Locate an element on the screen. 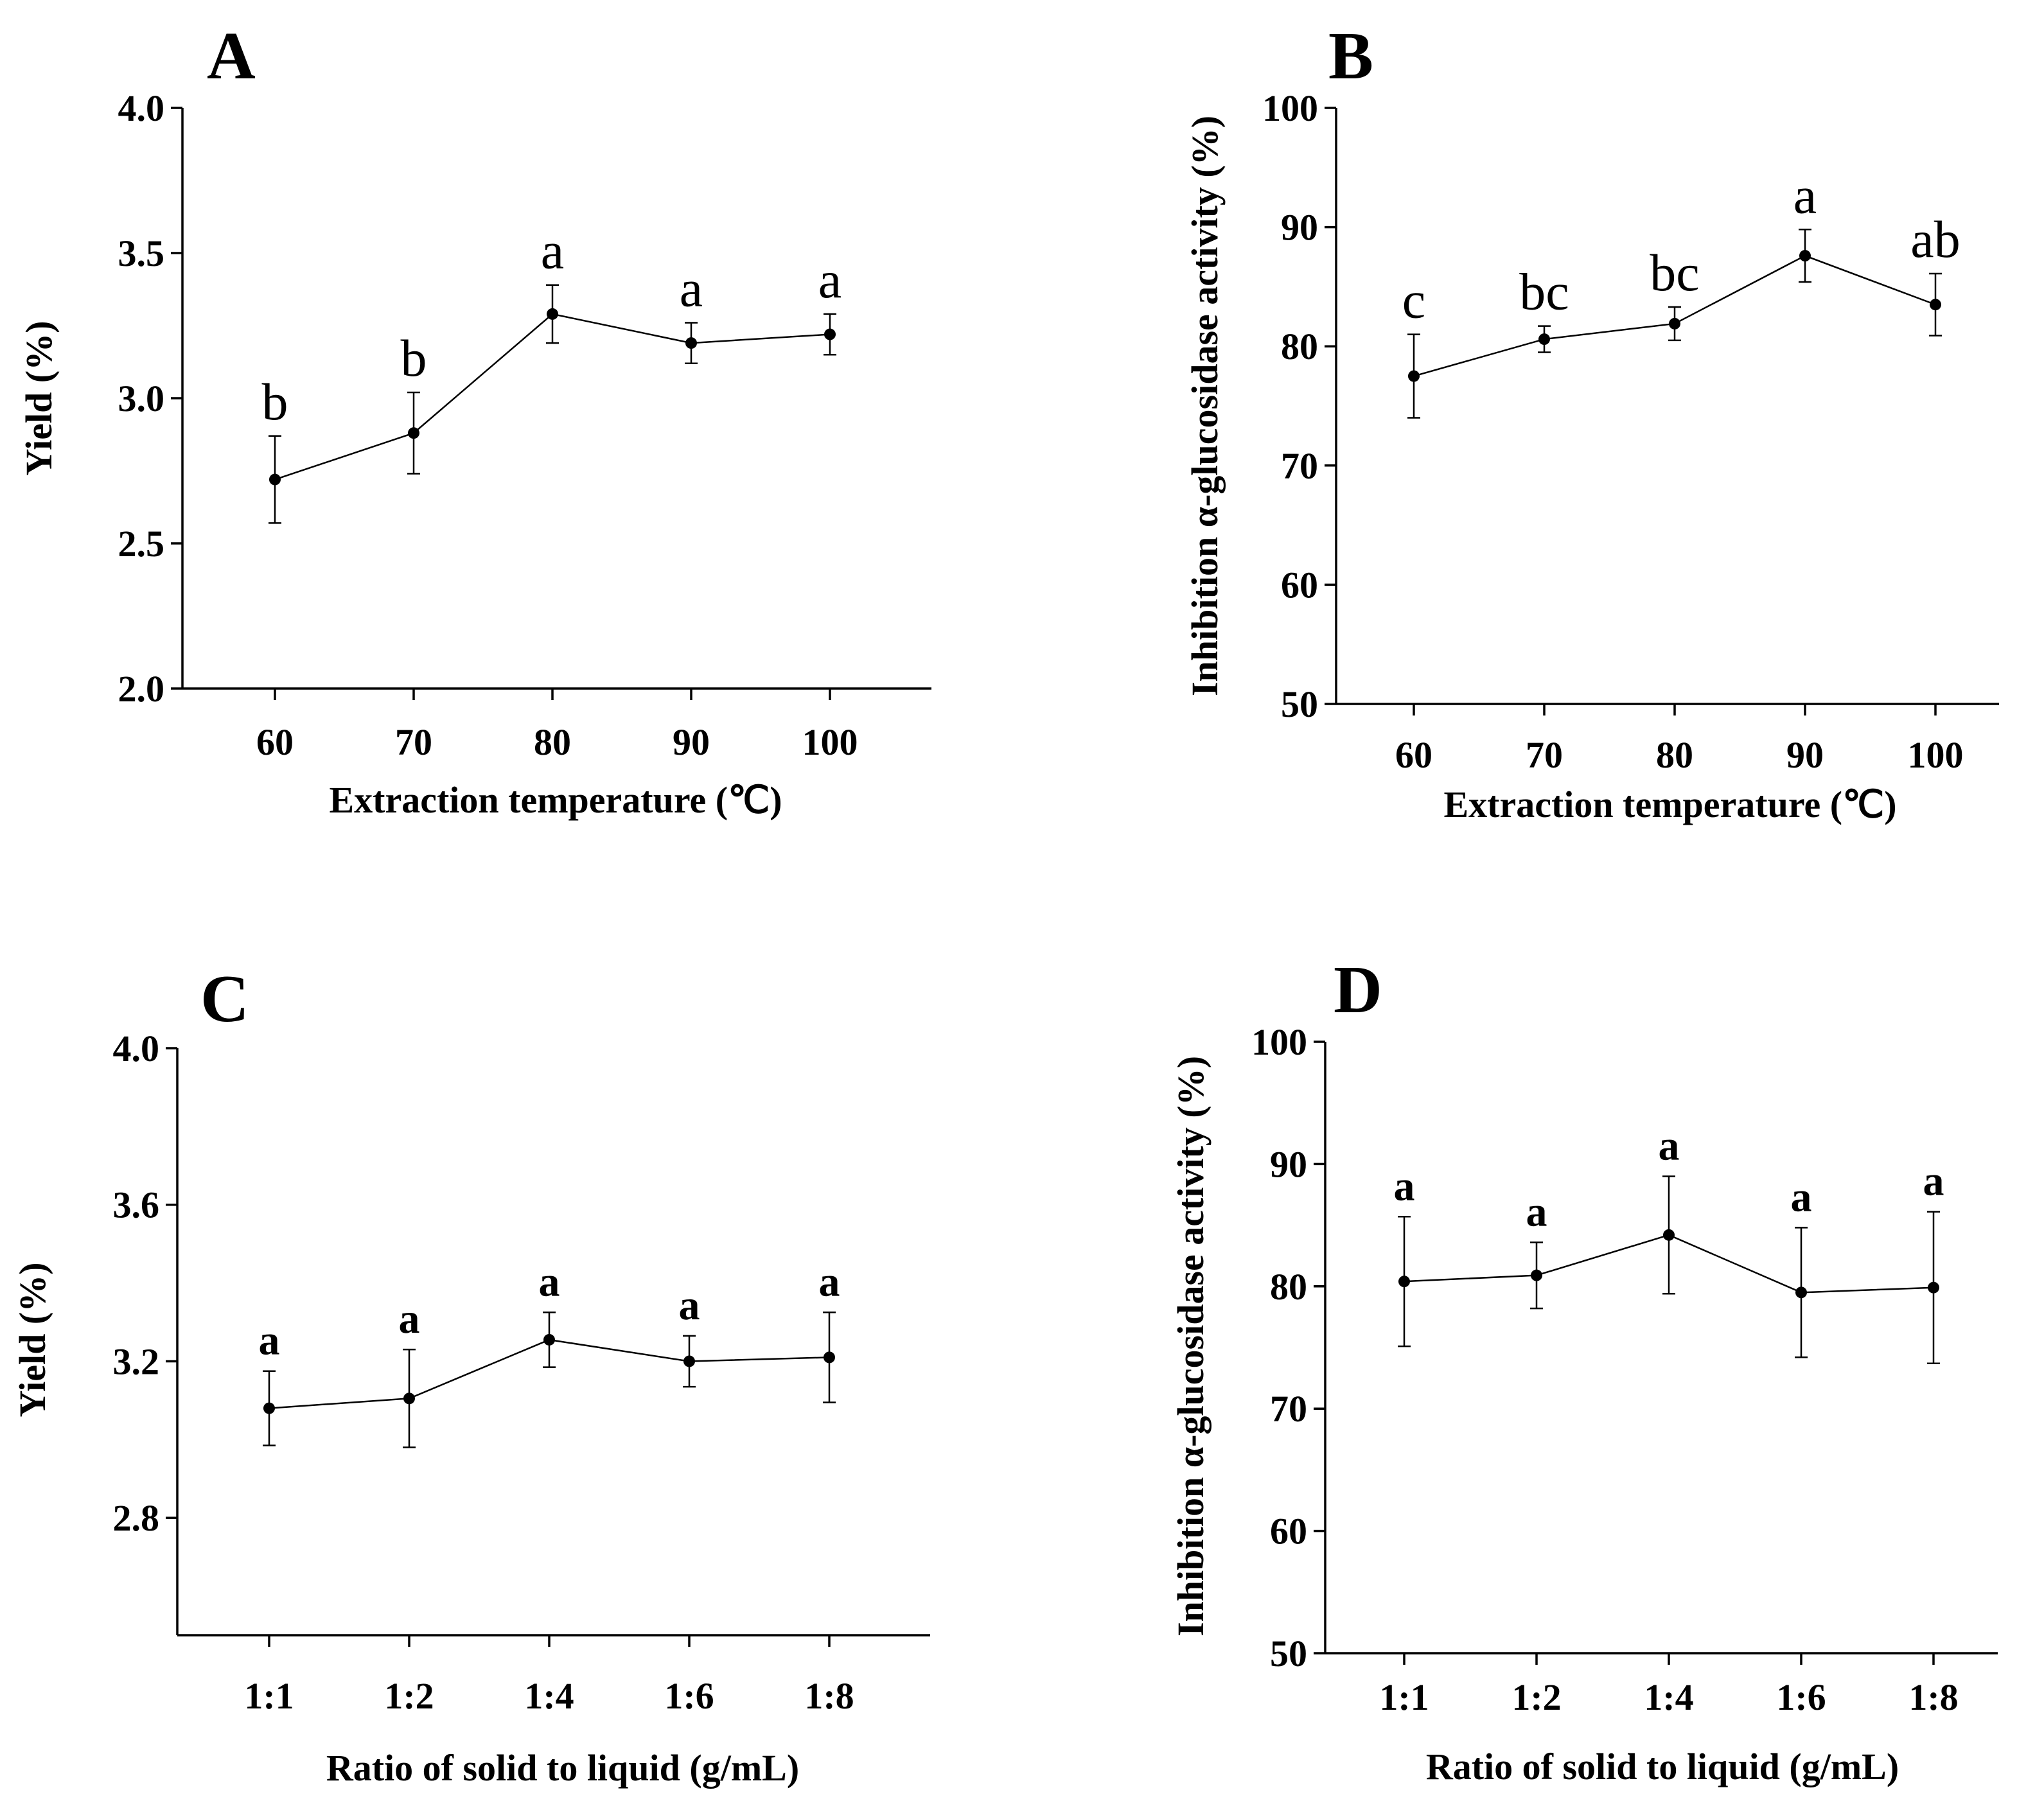  panel-c-letter: C is located at coordinates (224, 999).